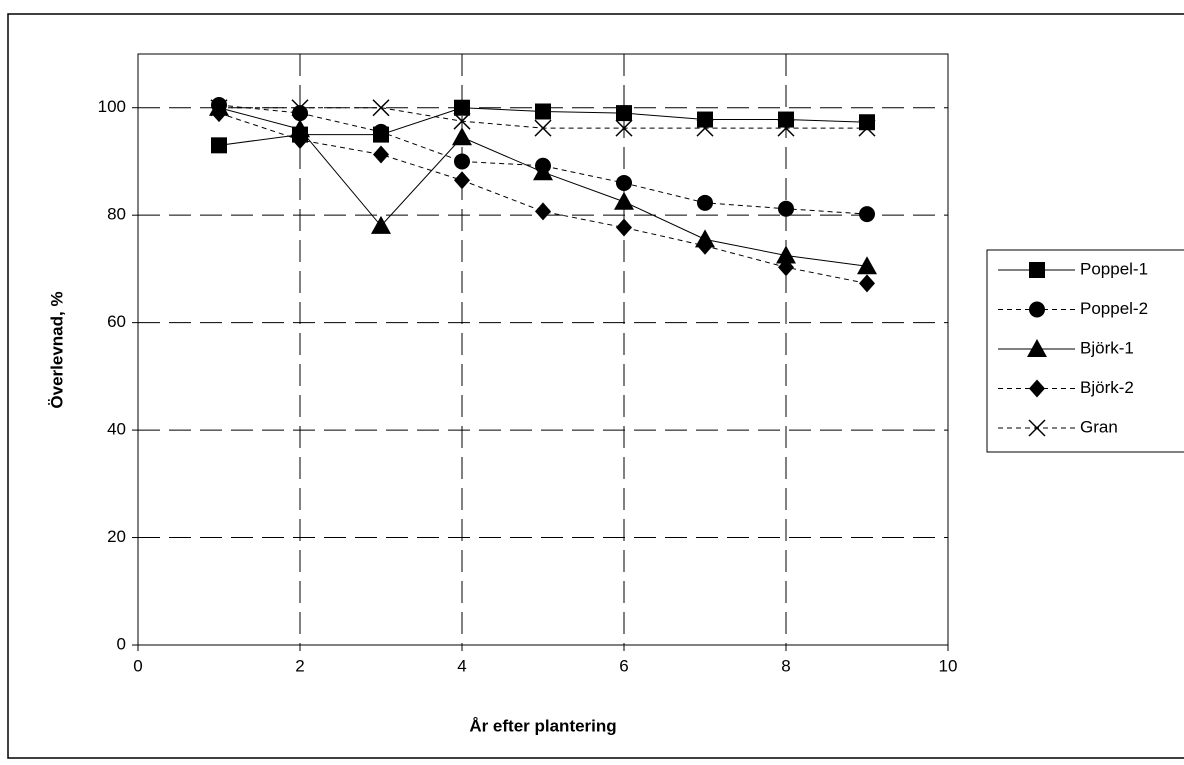  I want to click on legend-label: Björk-1, so click(1107, 347).